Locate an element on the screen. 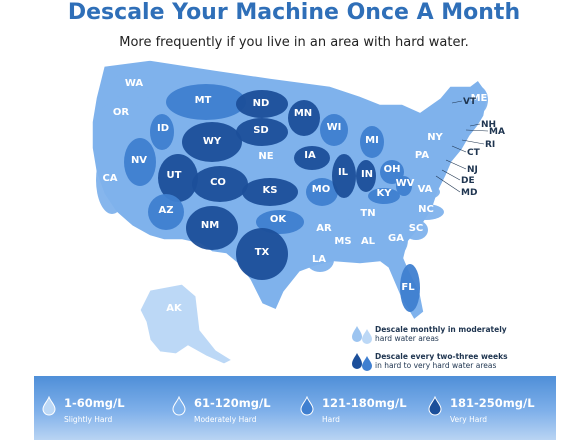 Image resolution: width=588 pixels, height=441 pixels. state-label-wy: WY is located at coordinates (212, 141).